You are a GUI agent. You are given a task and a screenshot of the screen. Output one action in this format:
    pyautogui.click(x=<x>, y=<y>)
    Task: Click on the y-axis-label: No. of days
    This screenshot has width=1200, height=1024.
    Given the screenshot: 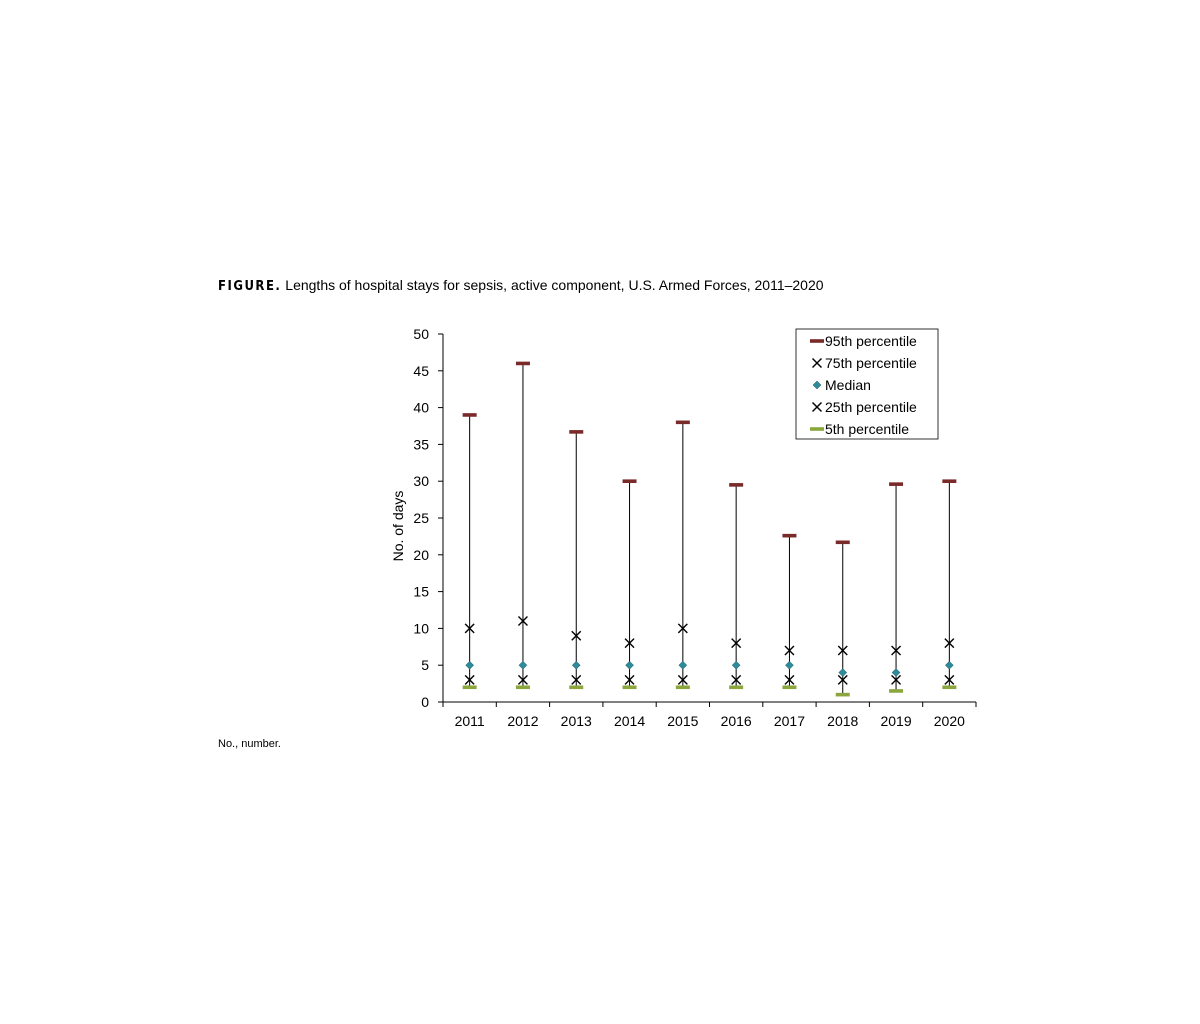 What is the action you would take?
    pyautogui.click(x=398, y=526)
    